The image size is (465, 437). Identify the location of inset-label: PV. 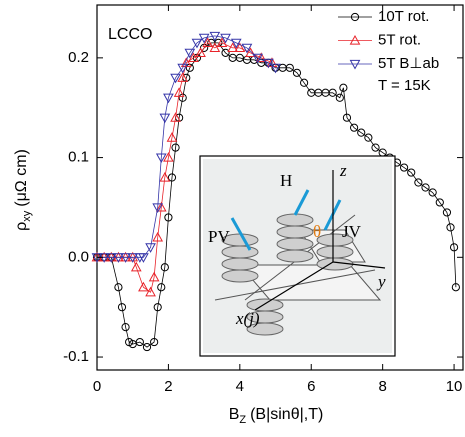
(219, 236).